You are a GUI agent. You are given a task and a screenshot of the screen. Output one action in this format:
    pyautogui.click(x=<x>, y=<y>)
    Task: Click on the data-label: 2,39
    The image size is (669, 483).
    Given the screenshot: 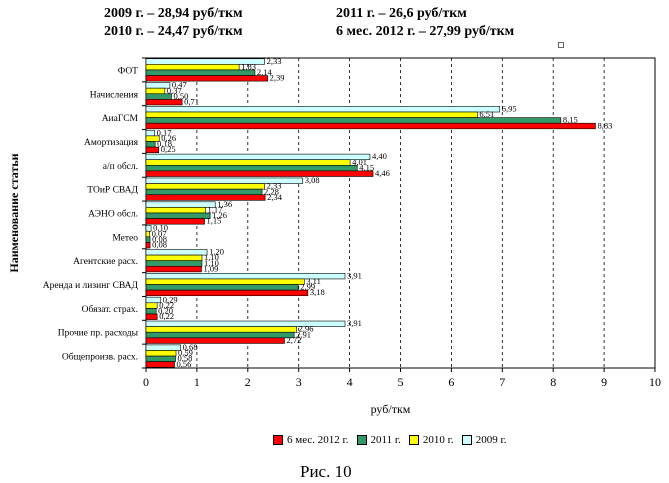 What is the action you would take?
    pyautogui.click(x=277, y=78)
    